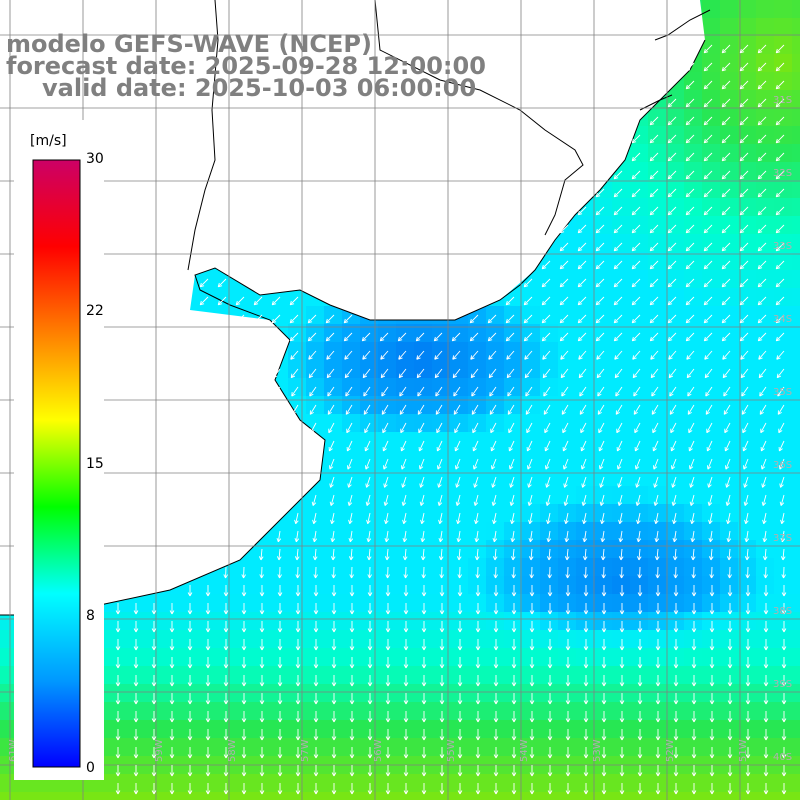  What do you see at coordinates (782, 100) in the screenshot?
I see `lat-label: 31S` at bounding box center [782, 100].